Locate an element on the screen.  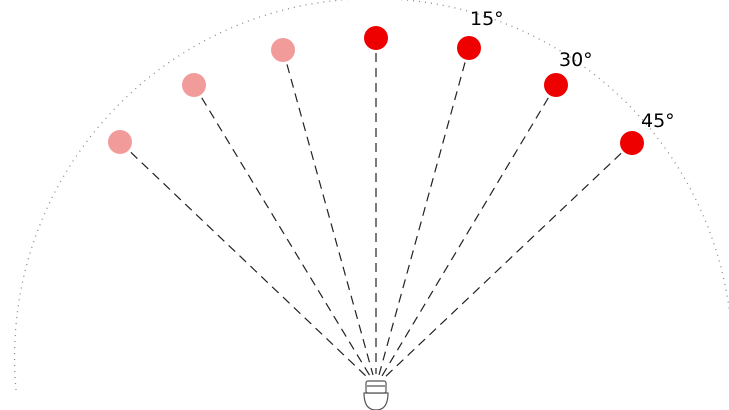
angle-label: 30° is located at coordinates (576, 60).